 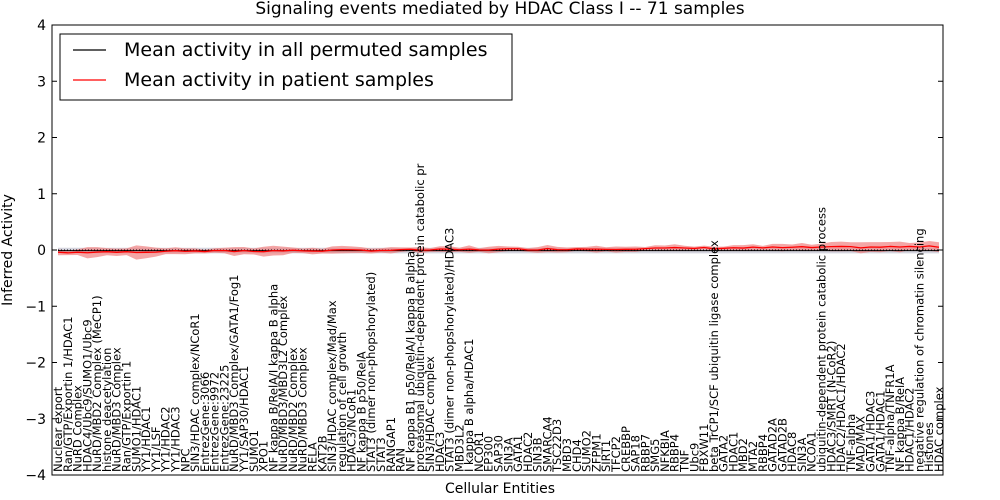 I want to click on entity-label: SIN3/HDAC complex, so click(x=430, y=414).